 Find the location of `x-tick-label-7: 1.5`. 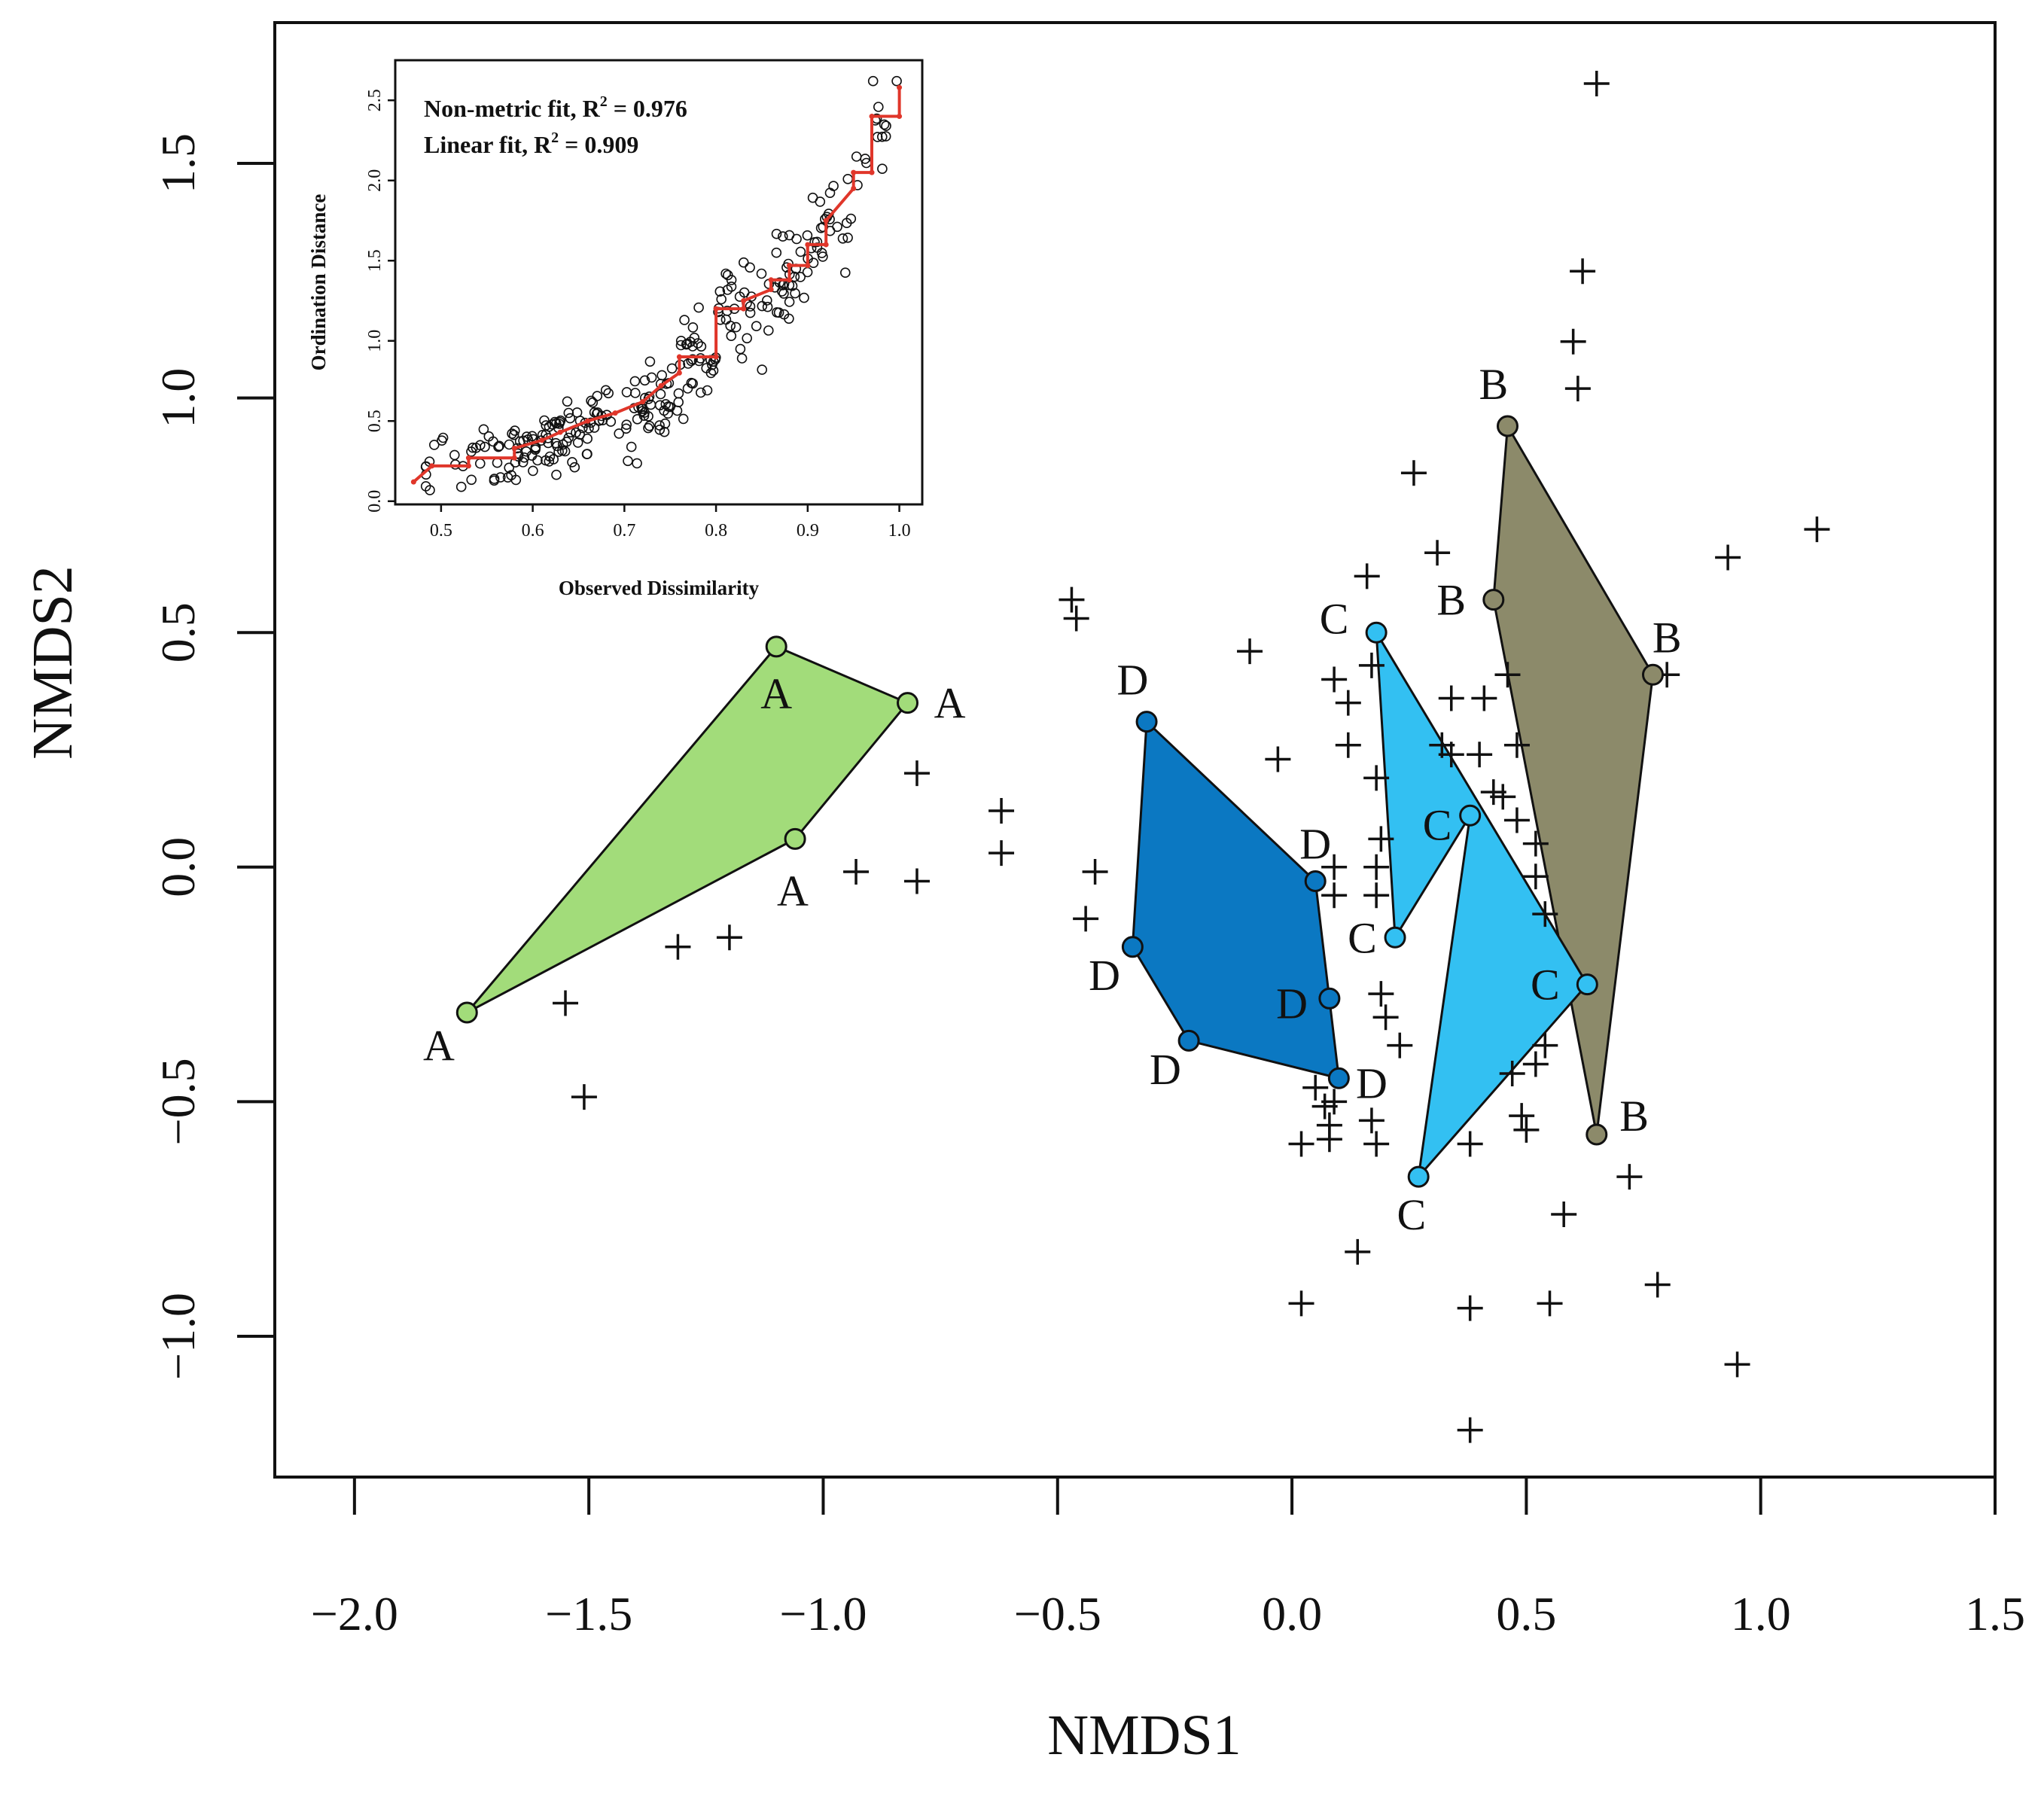

x-tick-label-7: 1.5 is located at coordinates (1995, 1614).